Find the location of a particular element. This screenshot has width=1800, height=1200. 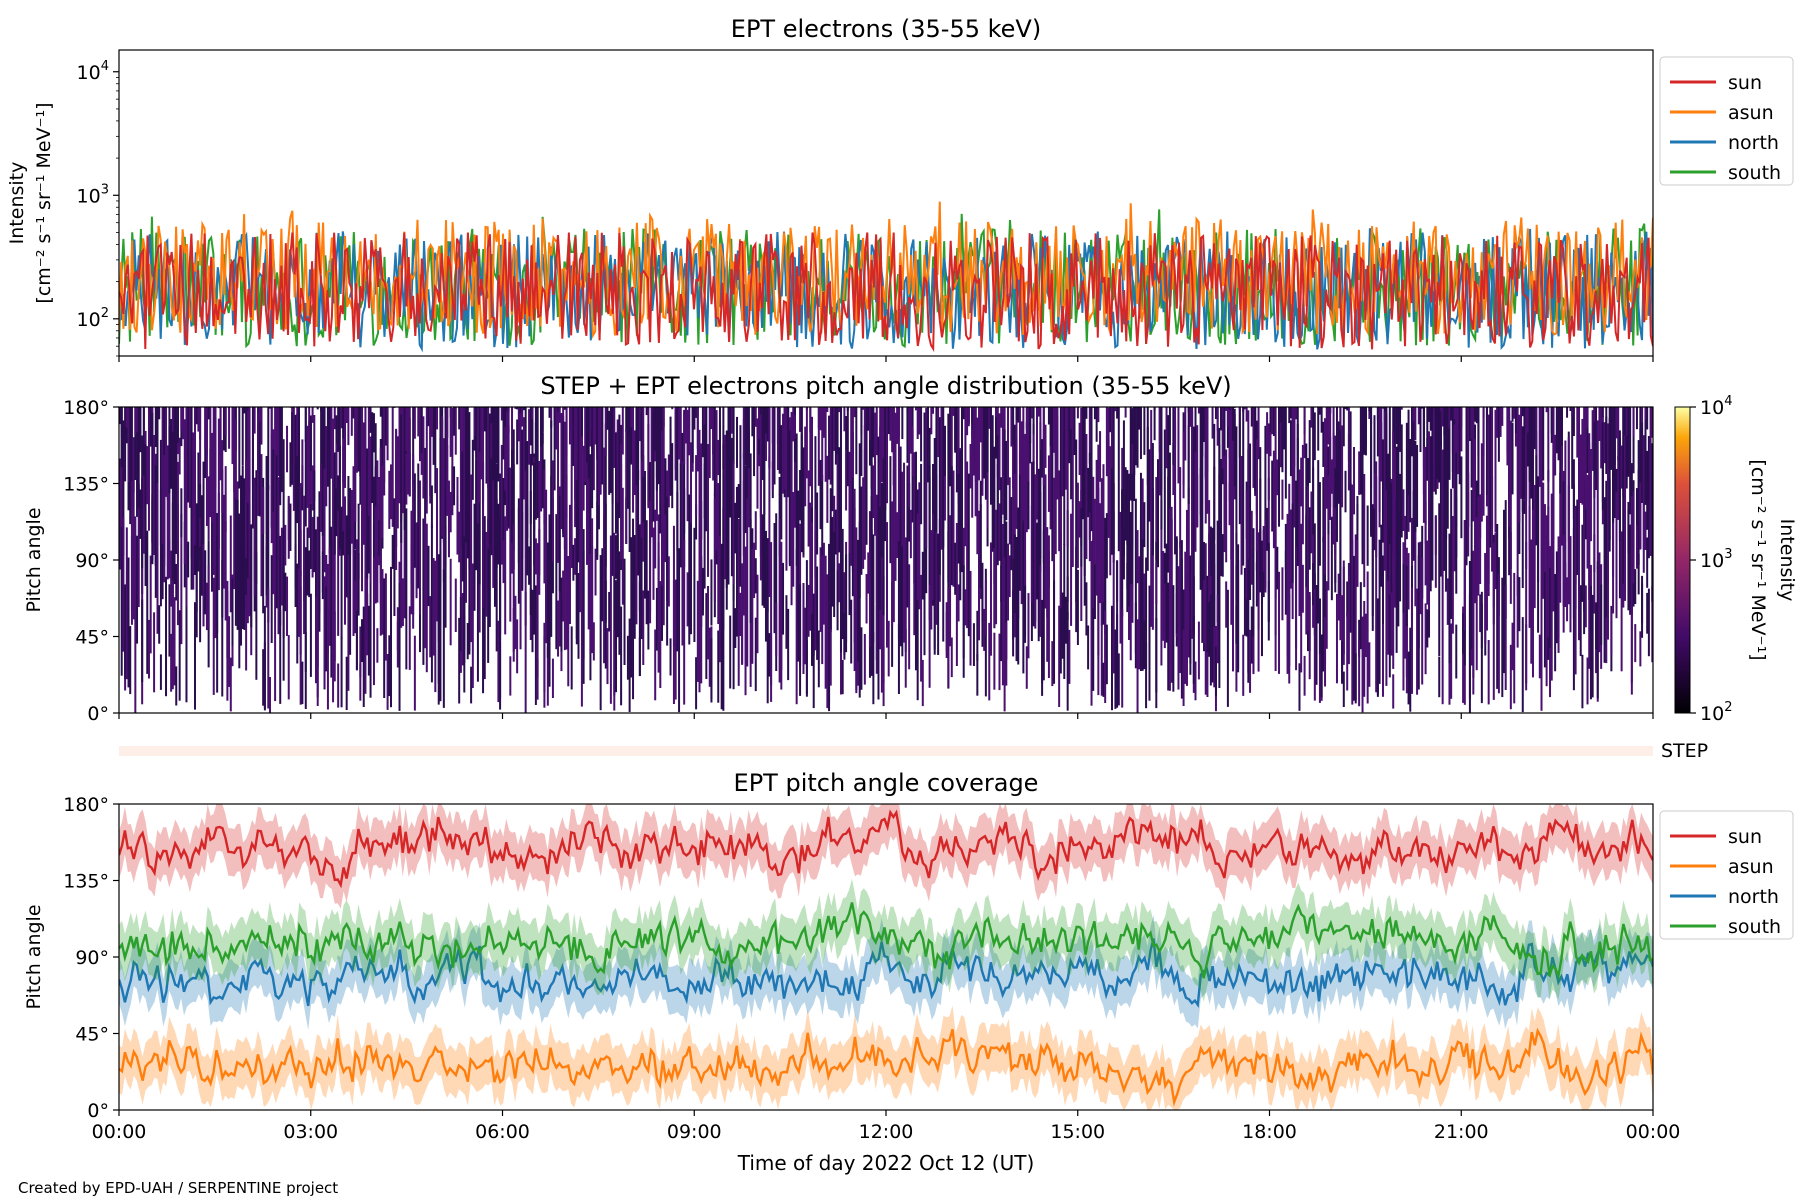

colorbar-tick-label: 102 is located at coordinates (1716, 712).